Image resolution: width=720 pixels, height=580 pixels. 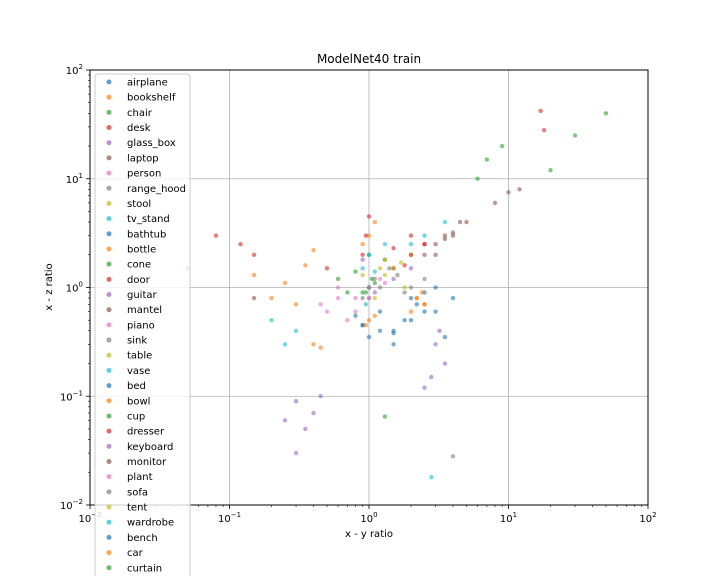 What do you see at coordinates (139, 356) in the screenshot?
I see `legend-label: table` at bounding box center [139, 356].